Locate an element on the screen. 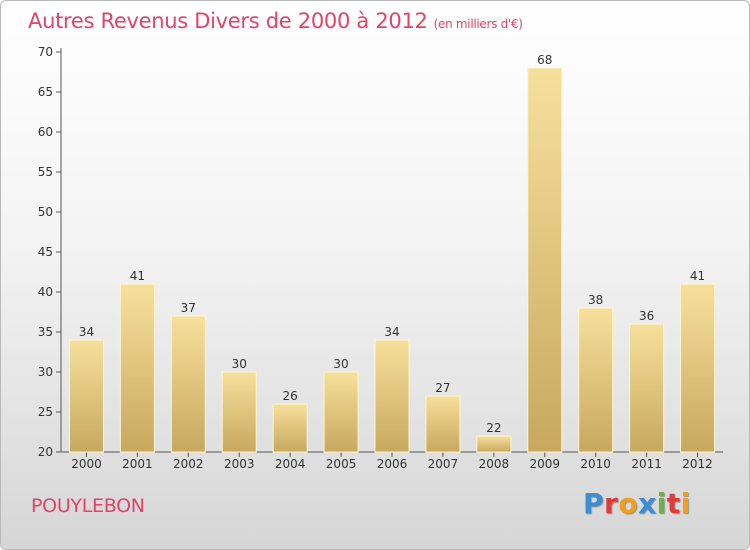  logo-letter: r is located at coordinates (611, 503).